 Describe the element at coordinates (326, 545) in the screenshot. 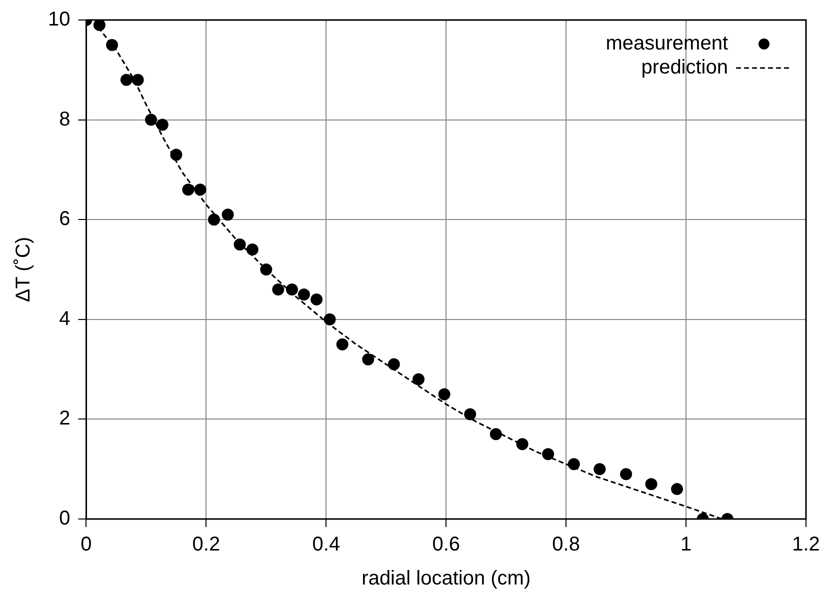

I see `x-tick-label: 0.4` at that location.